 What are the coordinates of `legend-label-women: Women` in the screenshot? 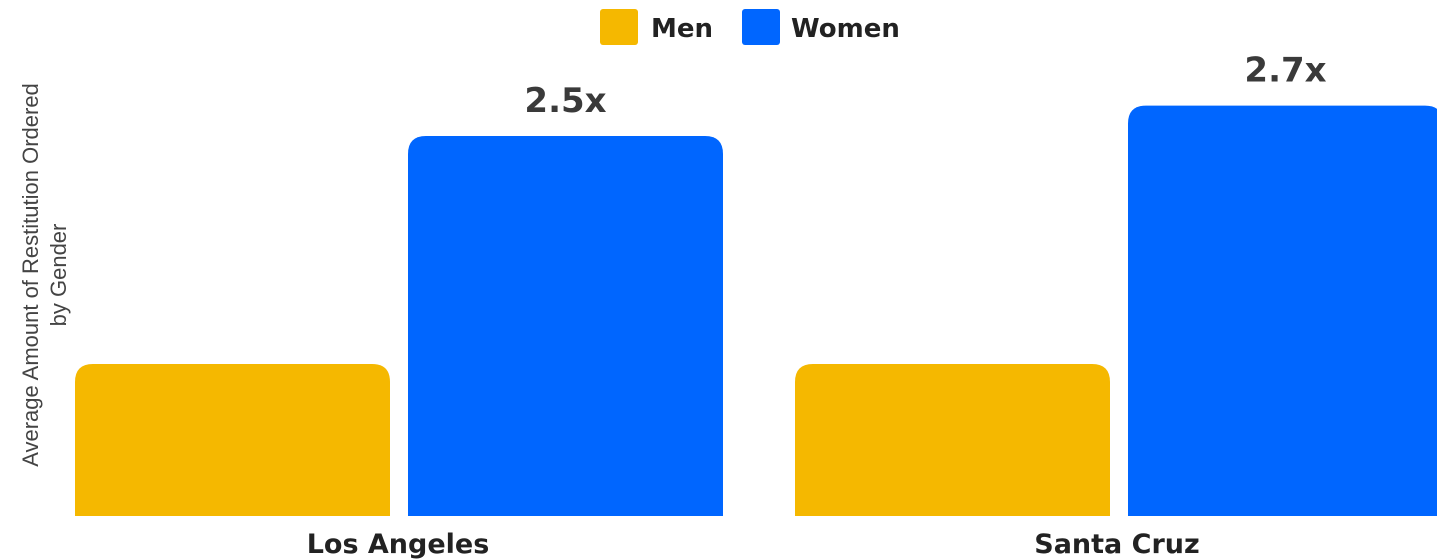 It's located at (845, 29).